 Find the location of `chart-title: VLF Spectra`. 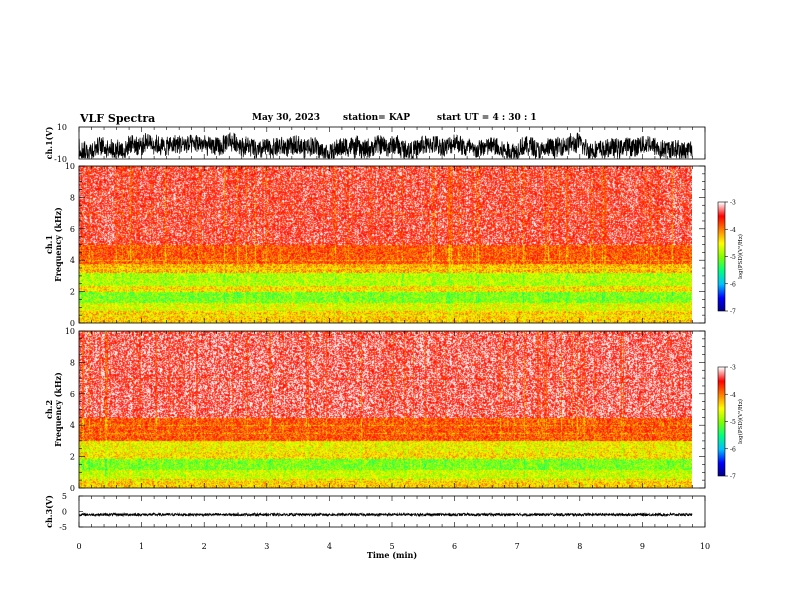

chart-title: VLF Spectra is located at coordinates (118, 118).